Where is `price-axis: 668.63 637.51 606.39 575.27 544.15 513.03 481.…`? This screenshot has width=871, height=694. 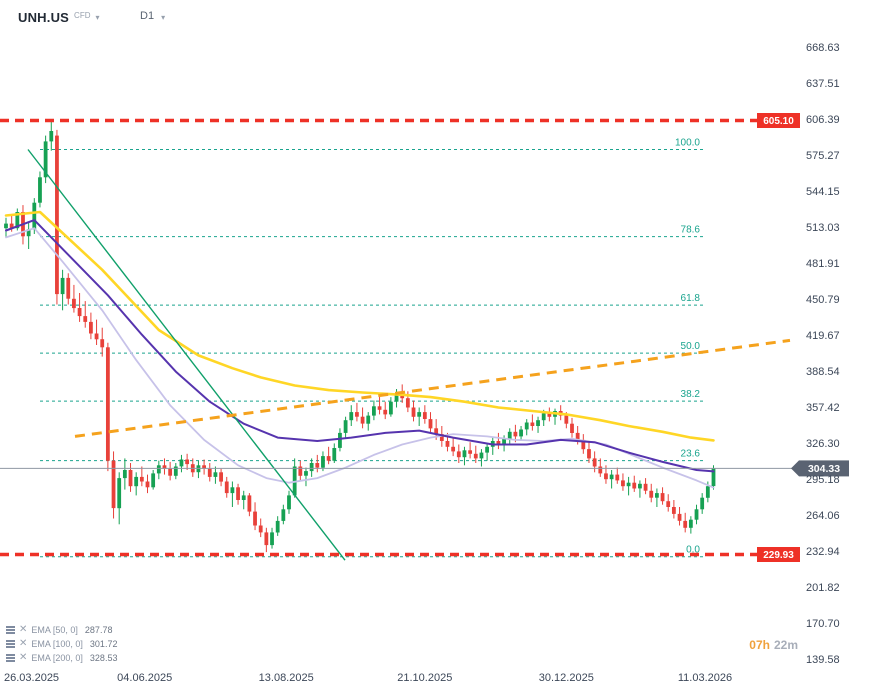 price-axis: 668.63 637.51 606.39 575.27 544.15 513.03 481.… is located at coordinates (823, 354).